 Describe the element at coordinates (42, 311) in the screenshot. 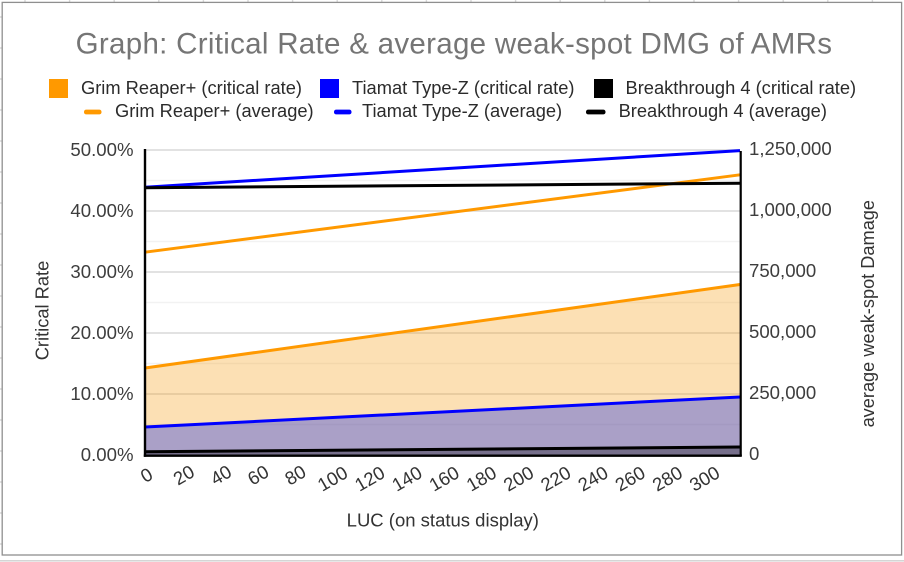

I see `svg-text: Critical Rate` at that location.